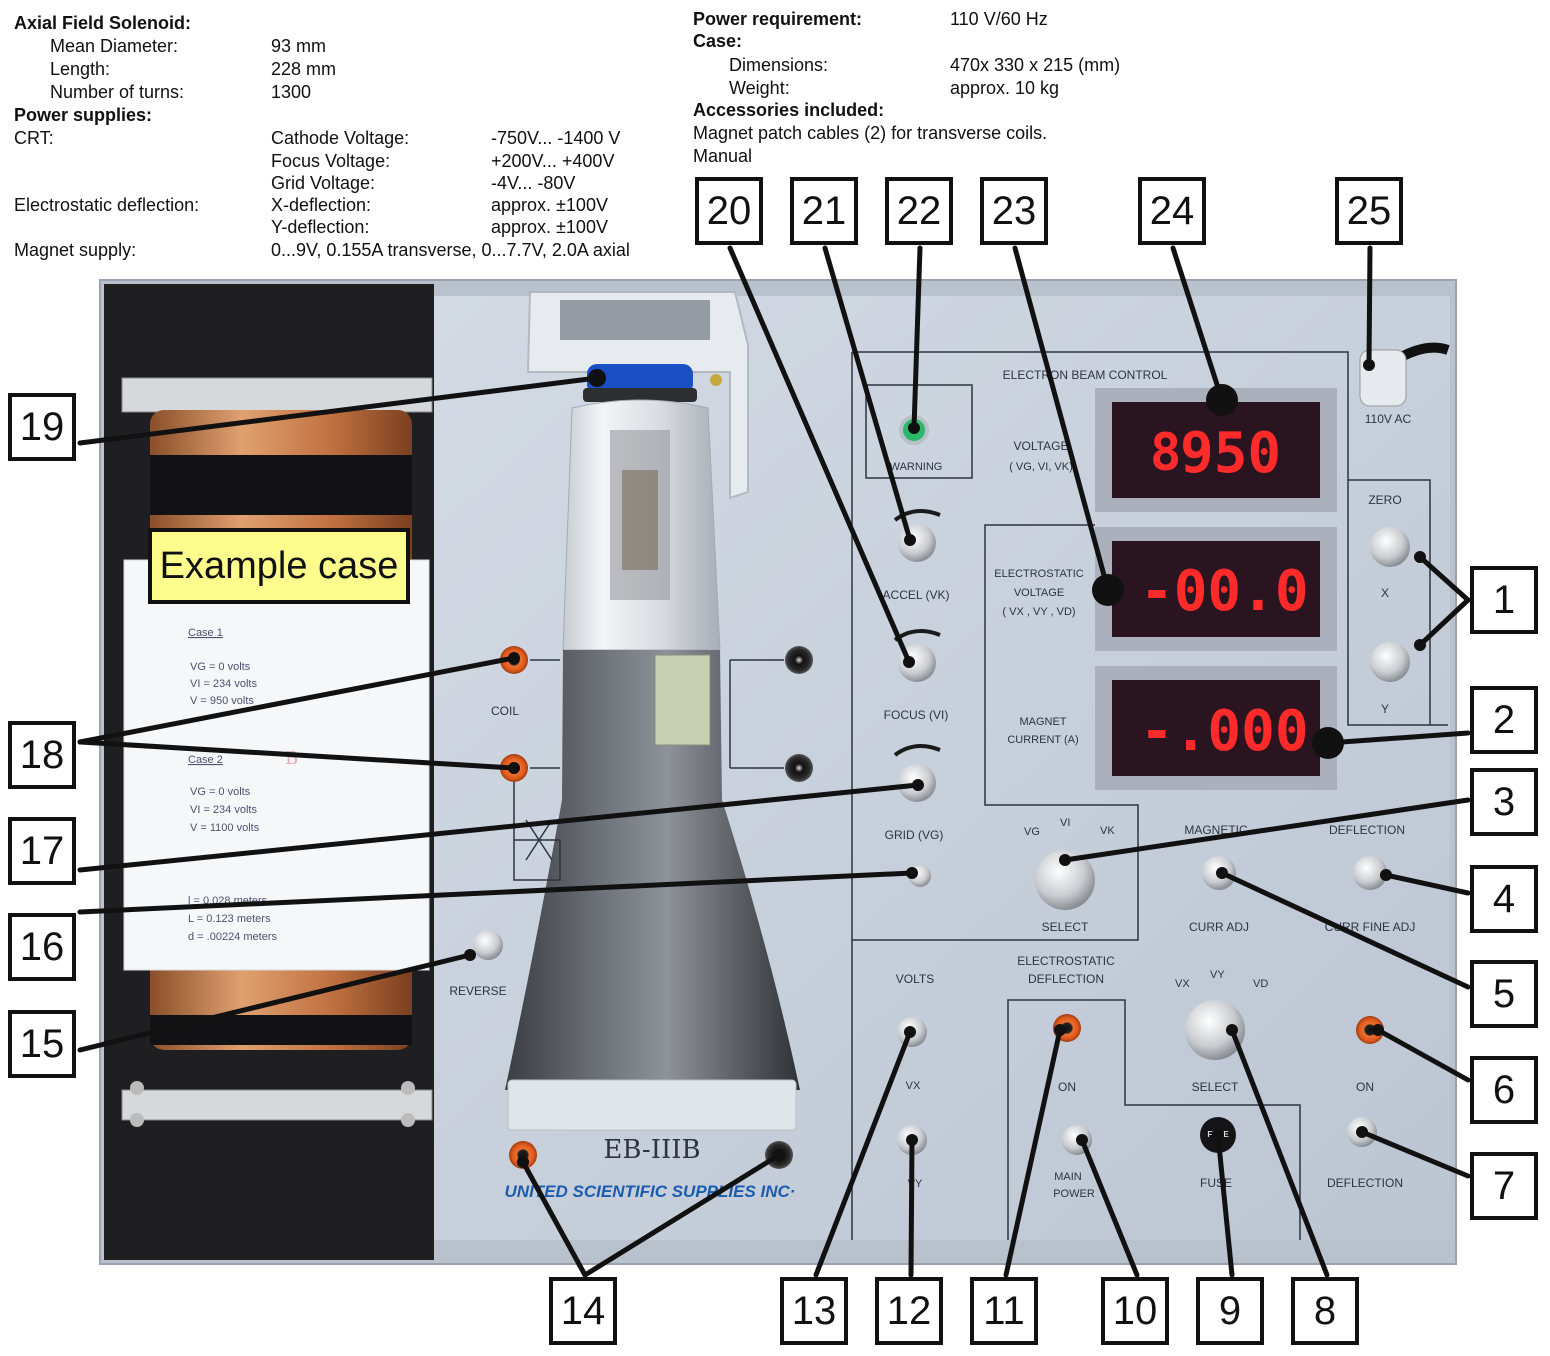  Describe the element at coordinates (1224, 731) in the screenshot. I see `display-magnet-value: -.000` at that location.